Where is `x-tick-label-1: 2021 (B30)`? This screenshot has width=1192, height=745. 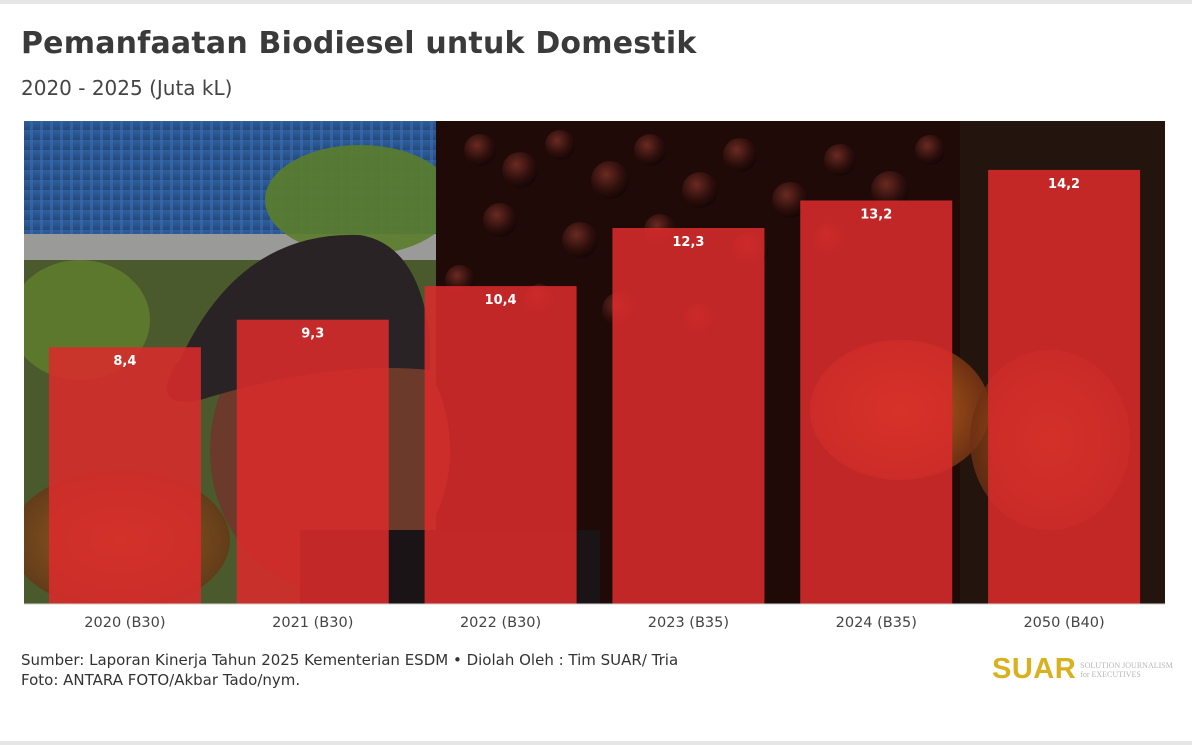
x-tick-label-1: 2021 (B30) is located at coordinates (312, 623).